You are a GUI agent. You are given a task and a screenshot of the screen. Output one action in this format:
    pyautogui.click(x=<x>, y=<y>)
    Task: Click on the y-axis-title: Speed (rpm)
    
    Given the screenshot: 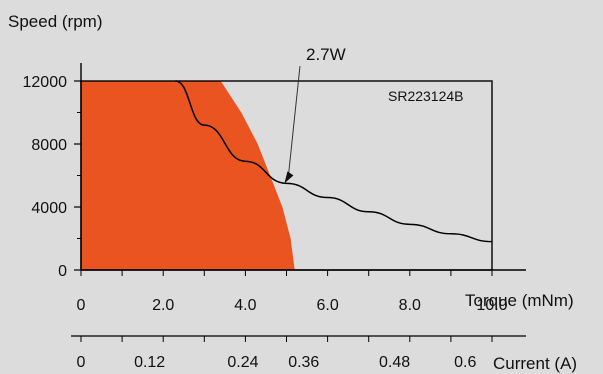 What is the action you would take?
    pyautogui.click(x=55, y=21)
    